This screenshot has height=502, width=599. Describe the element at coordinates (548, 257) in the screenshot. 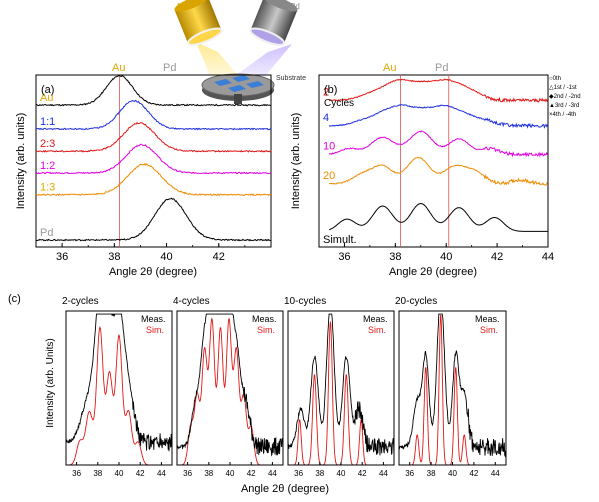

I see `panel-b-xtick-label: 44` at that location.